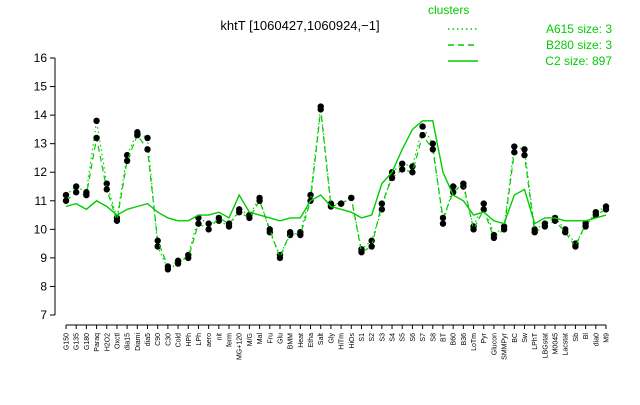 The image size is (640, 405). What do you see at coordinates (41, 58) in the screenshot?
I see `y-tick-label: 16` at bounding box center [41, 58].